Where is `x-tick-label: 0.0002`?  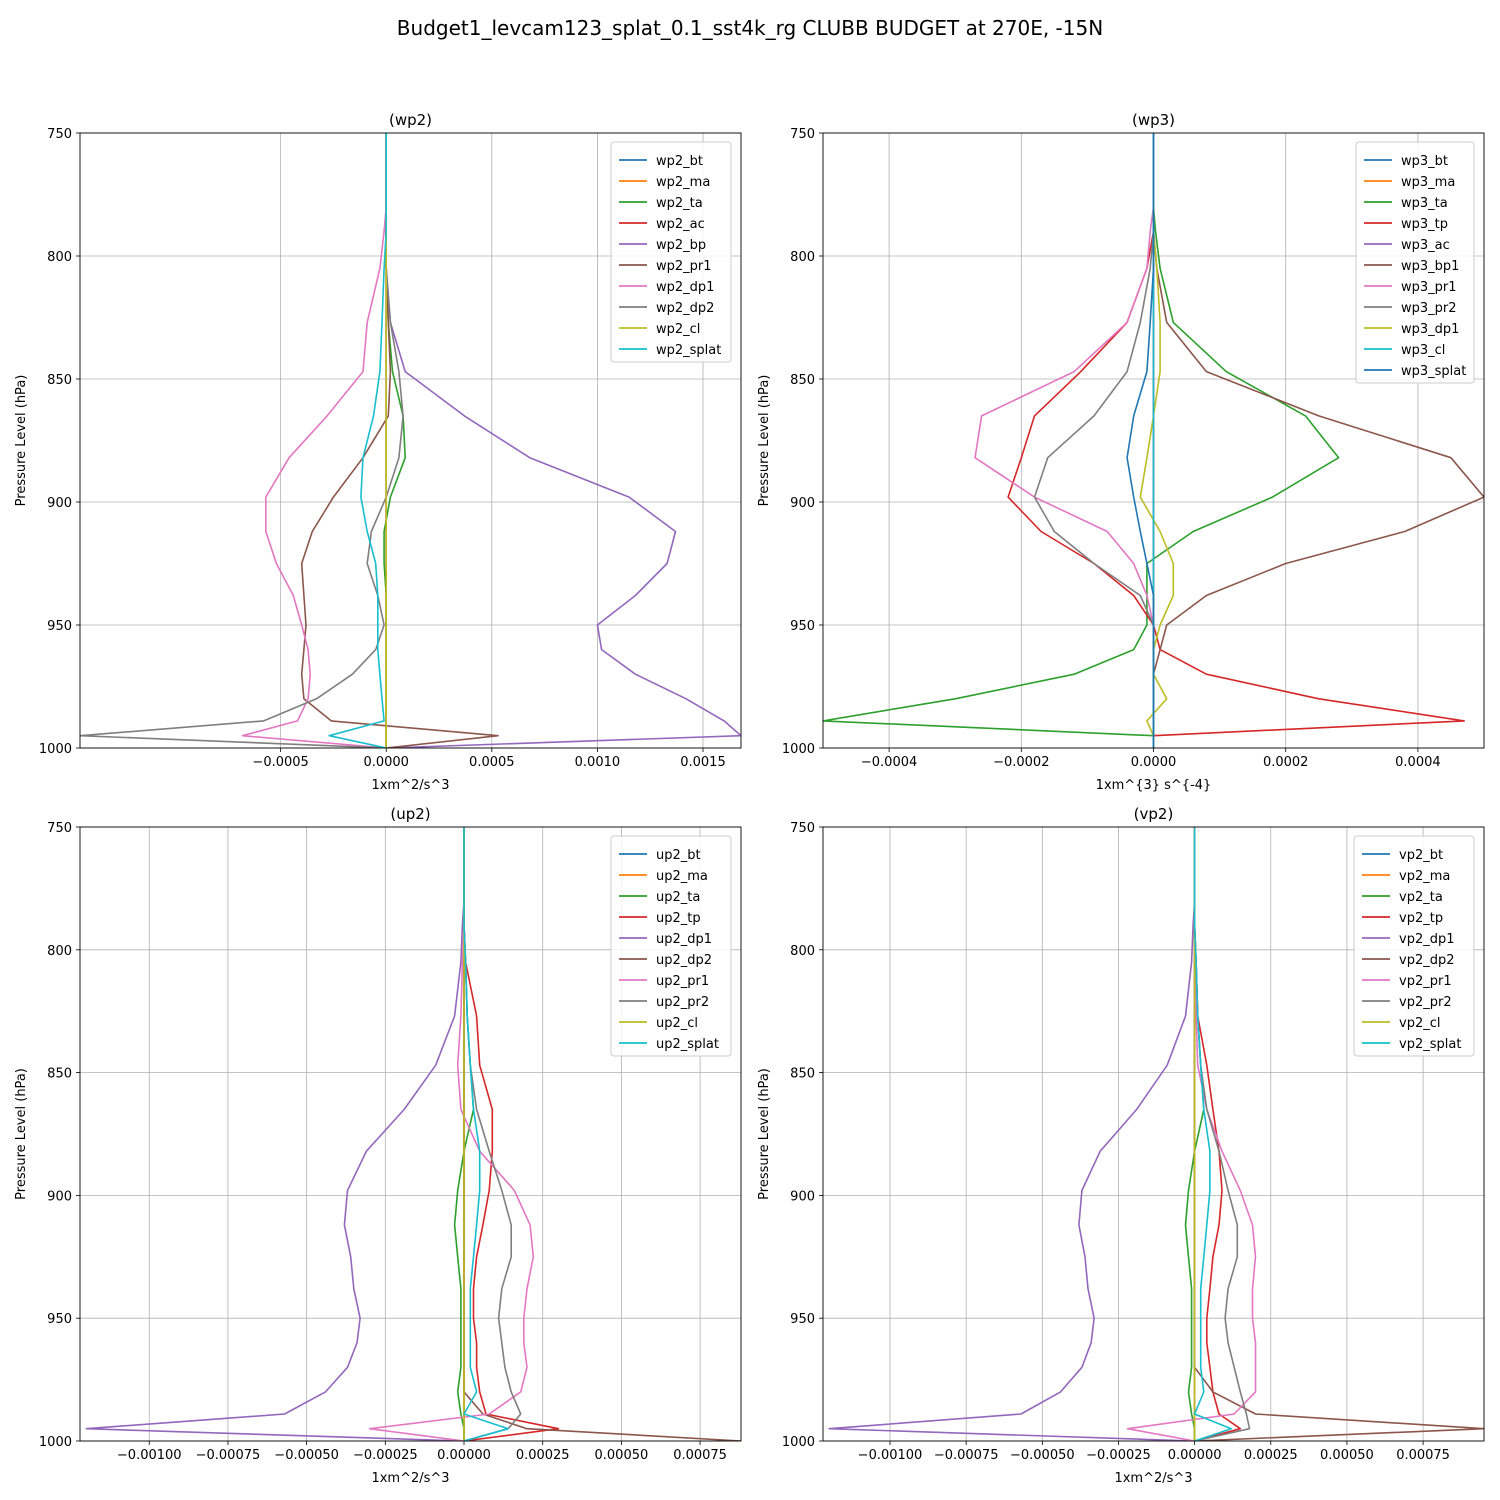
x-tick-label: 0.0002 is located at coordinates (1286, 762).